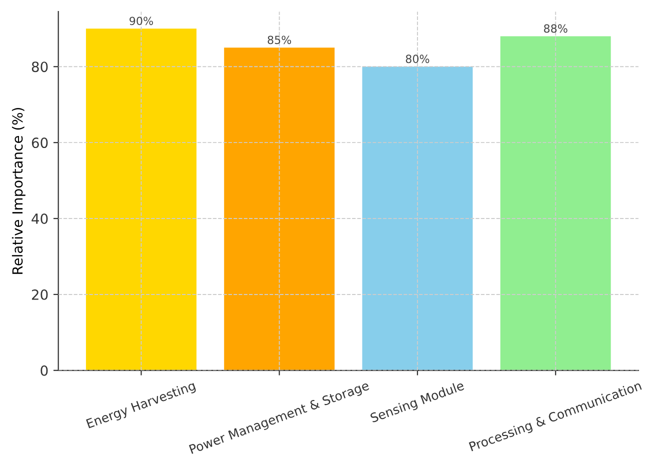 The width and height of the screenshot is (663, 463). I want to click on y-axis-title: Relative Importance (%), so click(19, 191).